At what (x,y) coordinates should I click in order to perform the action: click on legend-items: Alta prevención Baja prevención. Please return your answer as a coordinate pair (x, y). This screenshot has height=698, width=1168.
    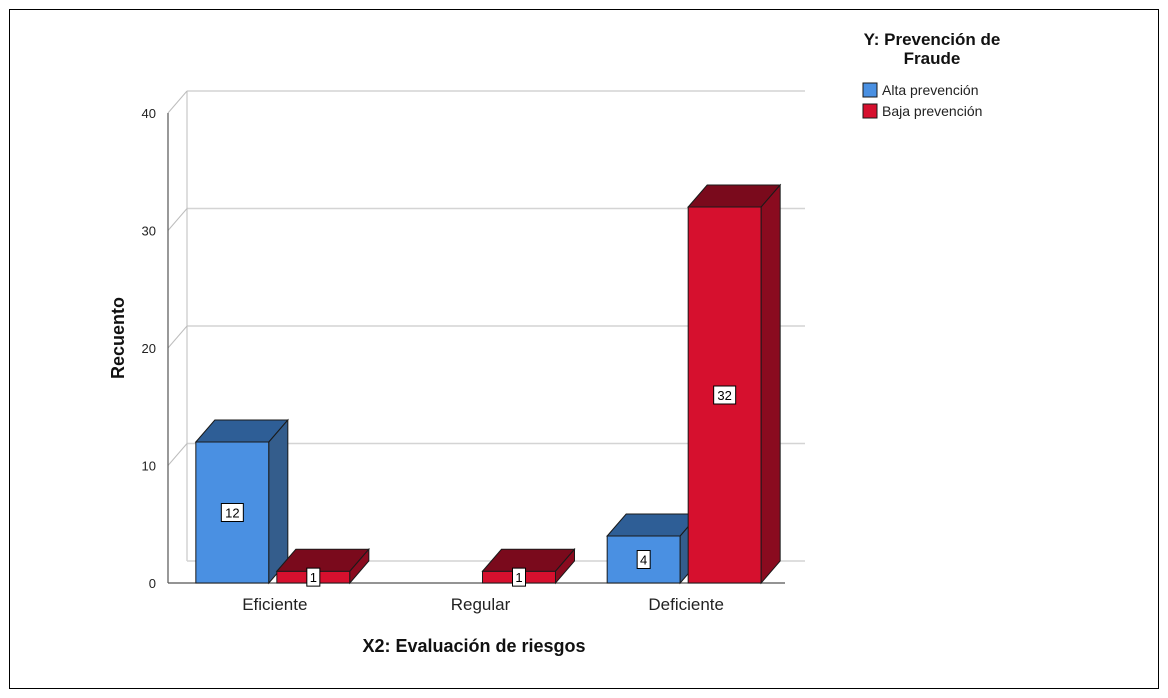
    Looking at the image, I should click on (922, 100).